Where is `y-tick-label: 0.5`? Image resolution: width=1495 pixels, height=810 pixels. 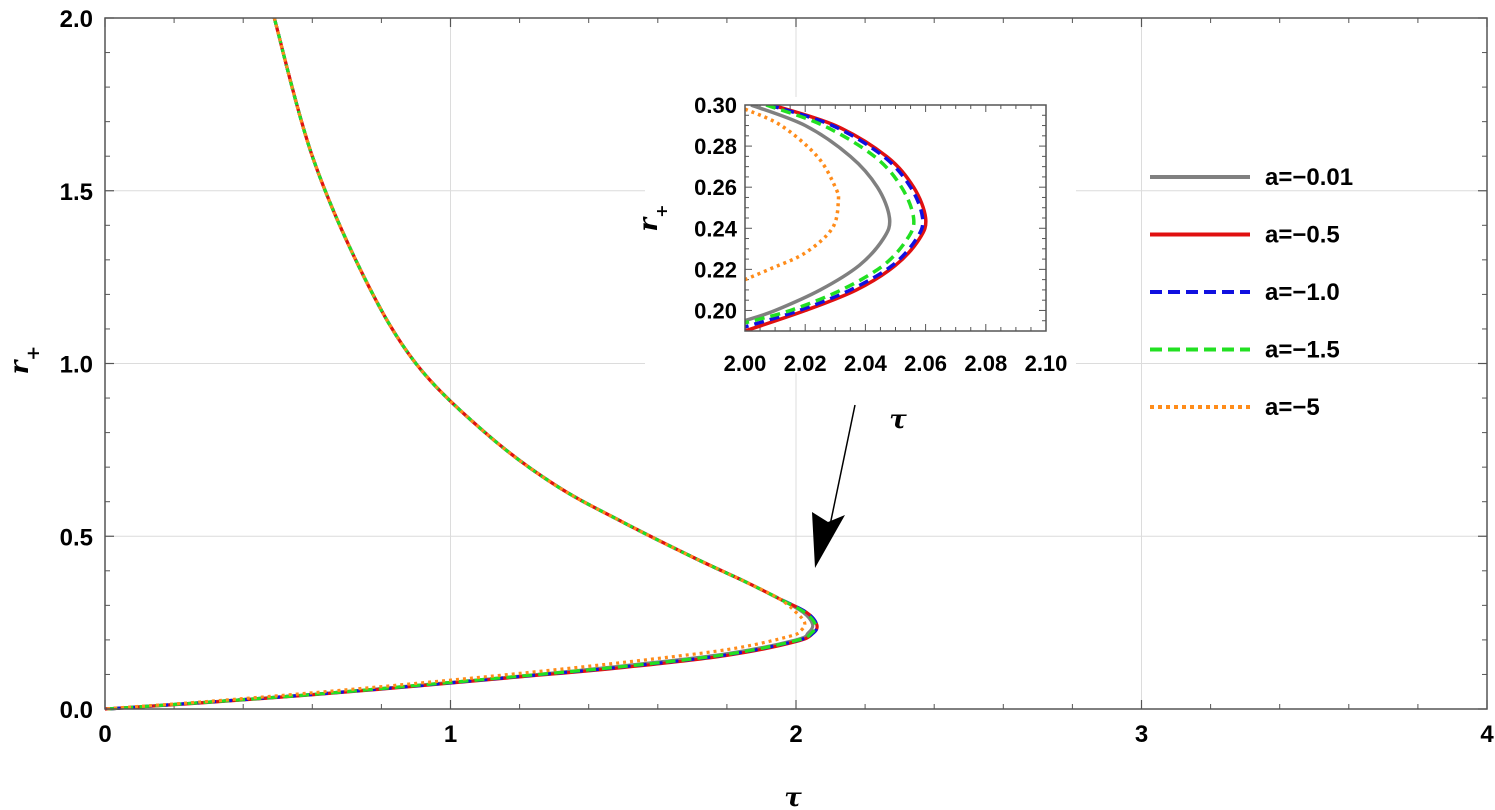
y-tick-label: 0.5 is located at coordinates (76, 537).